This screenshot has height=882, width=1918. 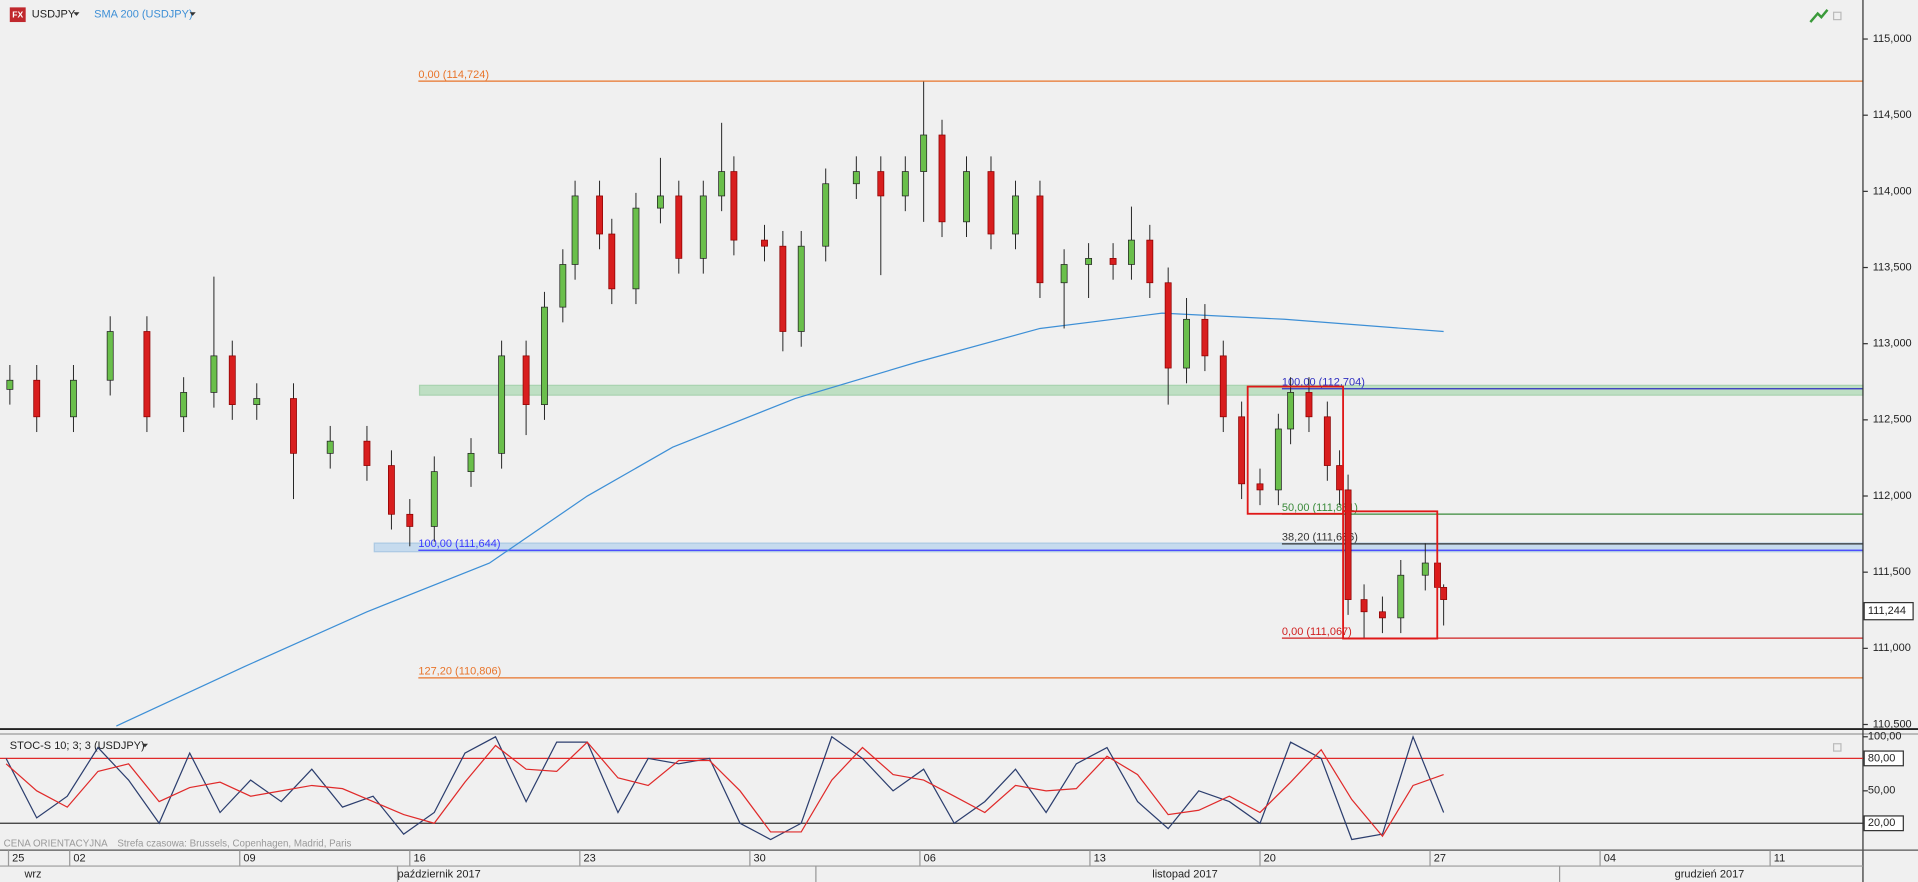 I want to click on y-tick-label: 80,00, so click(x=1882, y=758).